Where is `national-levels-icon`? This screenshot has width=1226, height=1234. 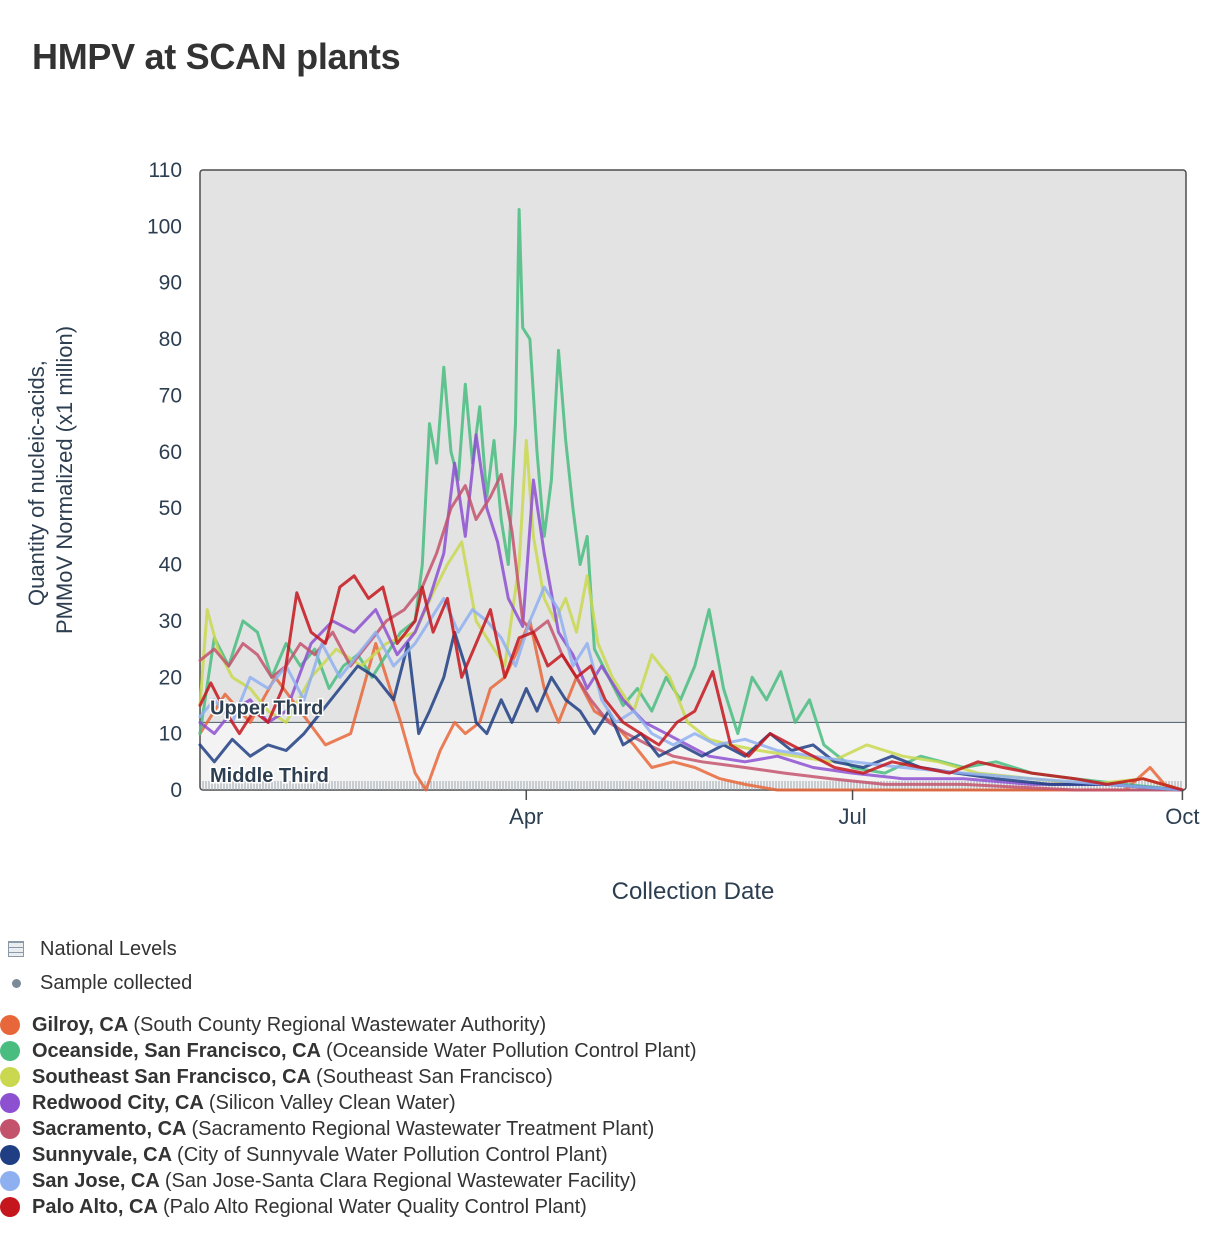
national-levels-icon is located at coordinates (16, 949).